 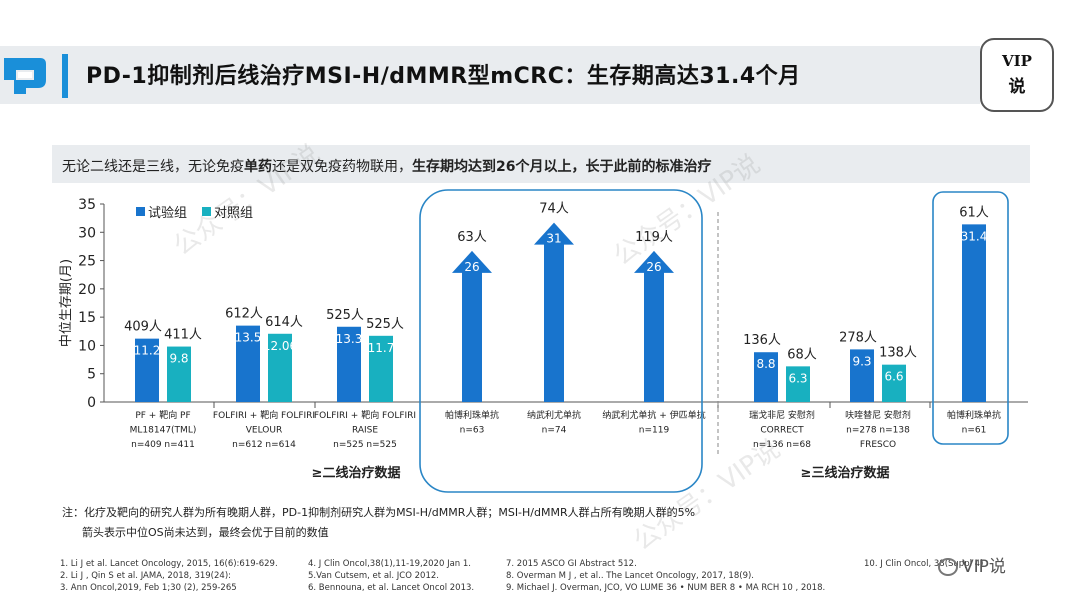 I want to click on section-label-second-line: ≥二线治疗数据, so click(x=356, y=473).